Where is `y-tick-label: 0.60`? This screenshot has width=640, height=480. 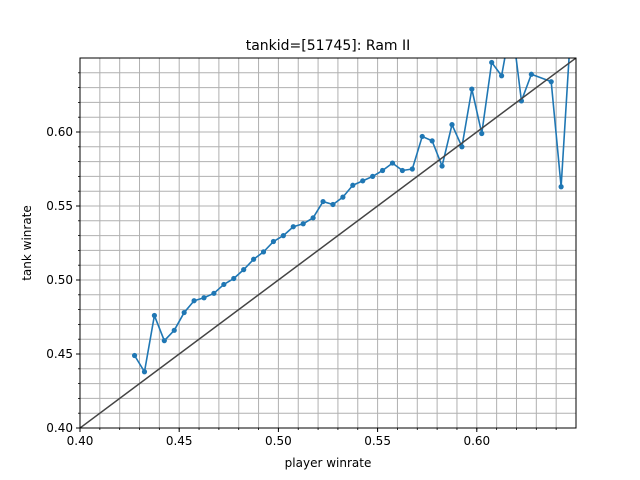
y-tick-label: 0.60 is located at coordinates (59, 132).